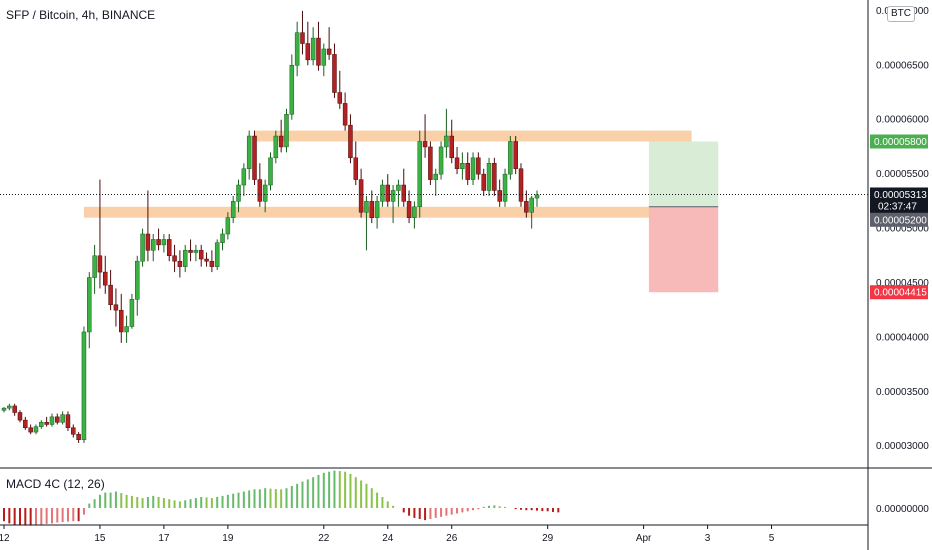 The image size is (932, 550). Describe the element at coordinates (281, 498) in the screenshot. I see `macd-layer` at that location.